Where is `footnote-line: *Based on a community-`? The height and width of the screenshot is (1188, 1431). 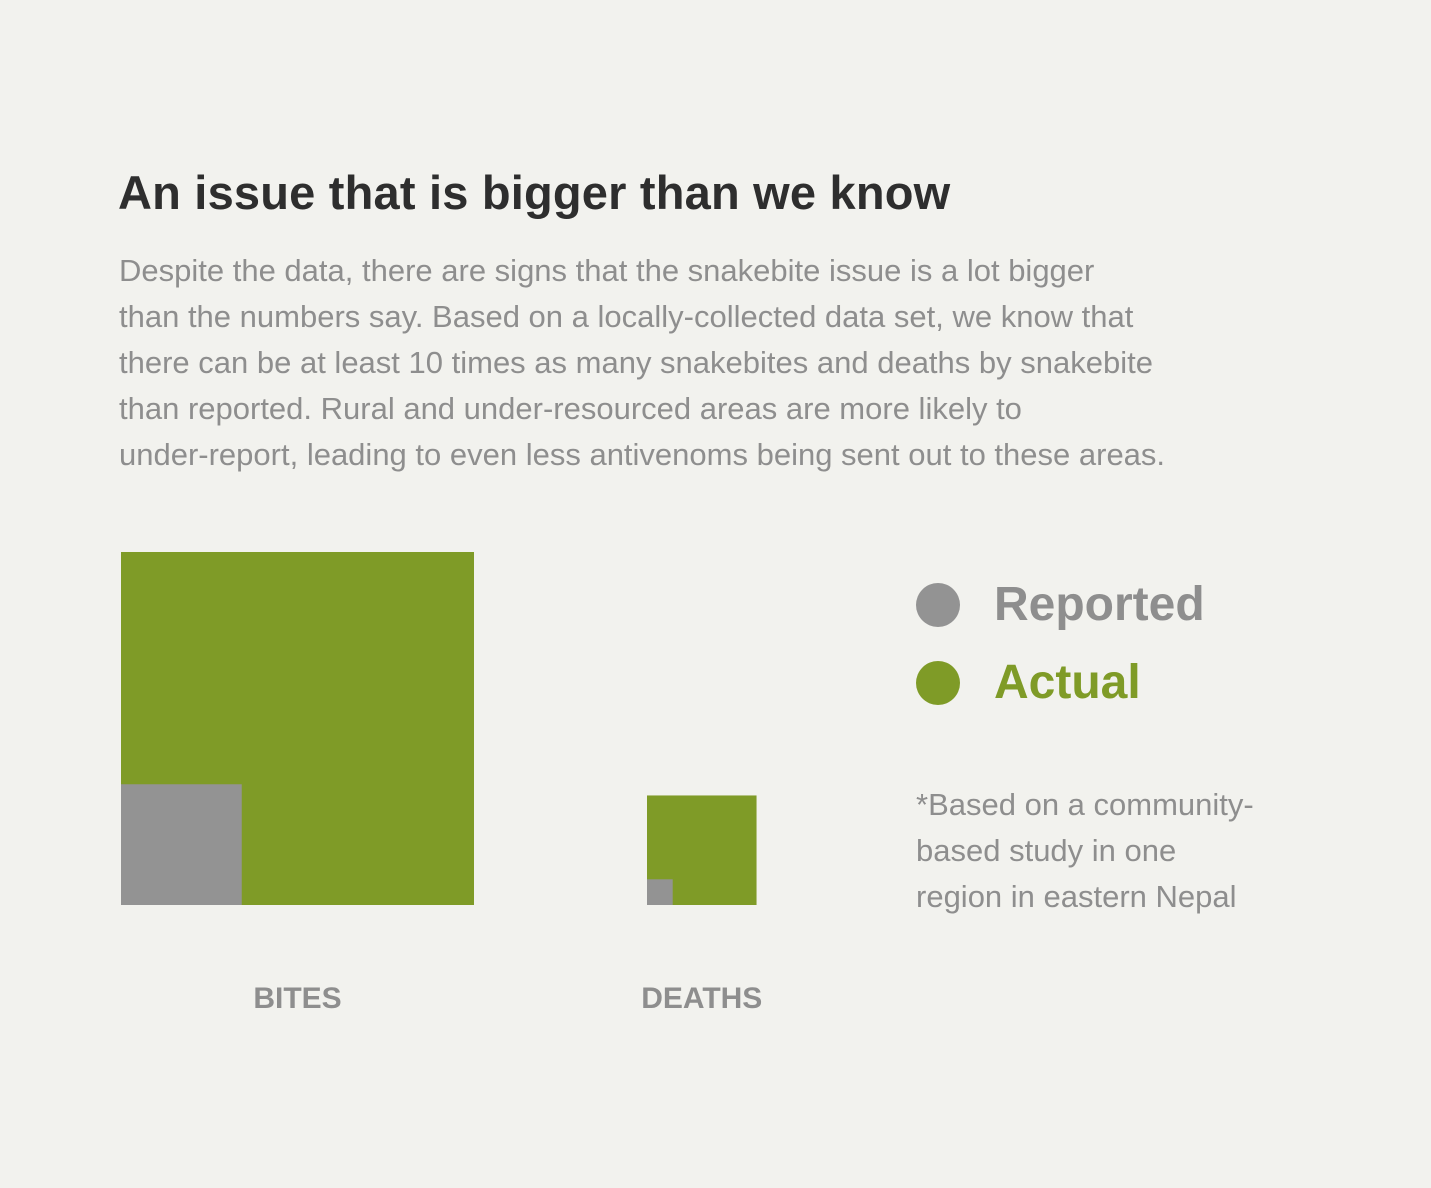
footnote-line: *Based on a community- is located at coordinates (1085, 804).